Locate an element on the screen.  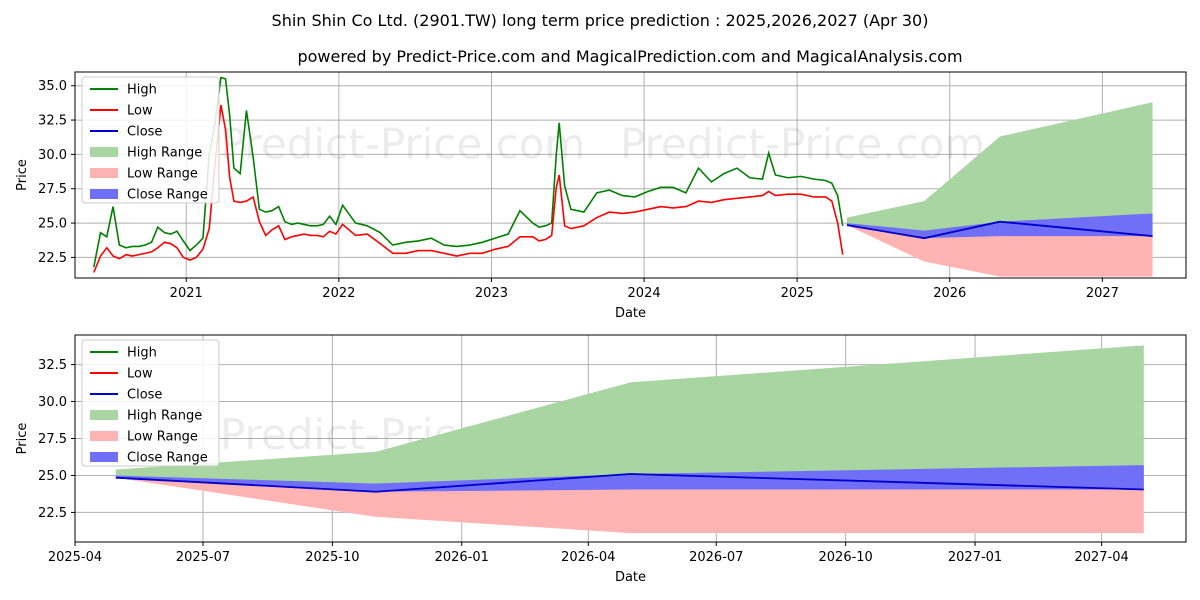
x-tick-label: 2021 is located at coordinates (186, 293).